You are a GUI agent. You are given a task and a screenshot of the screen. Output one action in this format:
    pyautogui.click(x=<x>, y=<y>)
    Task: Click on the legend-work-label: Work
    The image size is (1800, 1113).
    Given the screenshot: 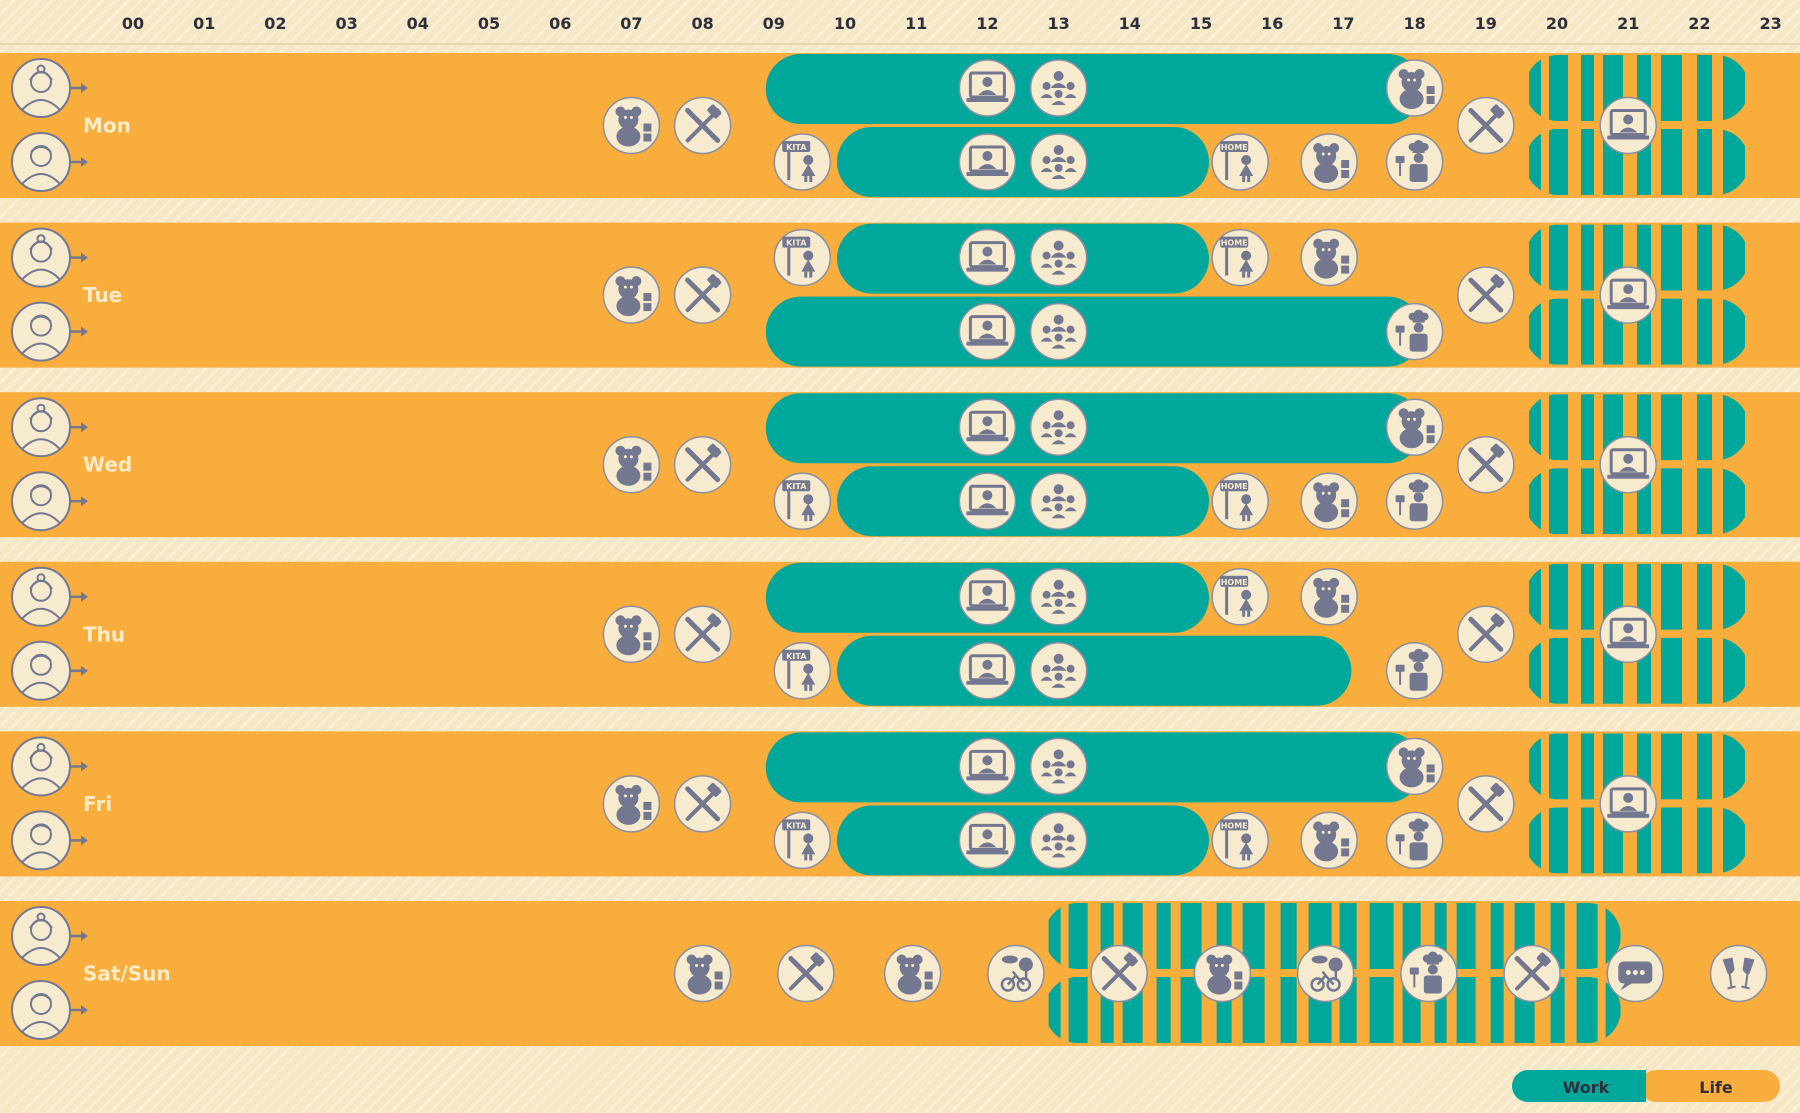 What is the action you would take?
    pyautogui.click(x=1586, y=1087)
    